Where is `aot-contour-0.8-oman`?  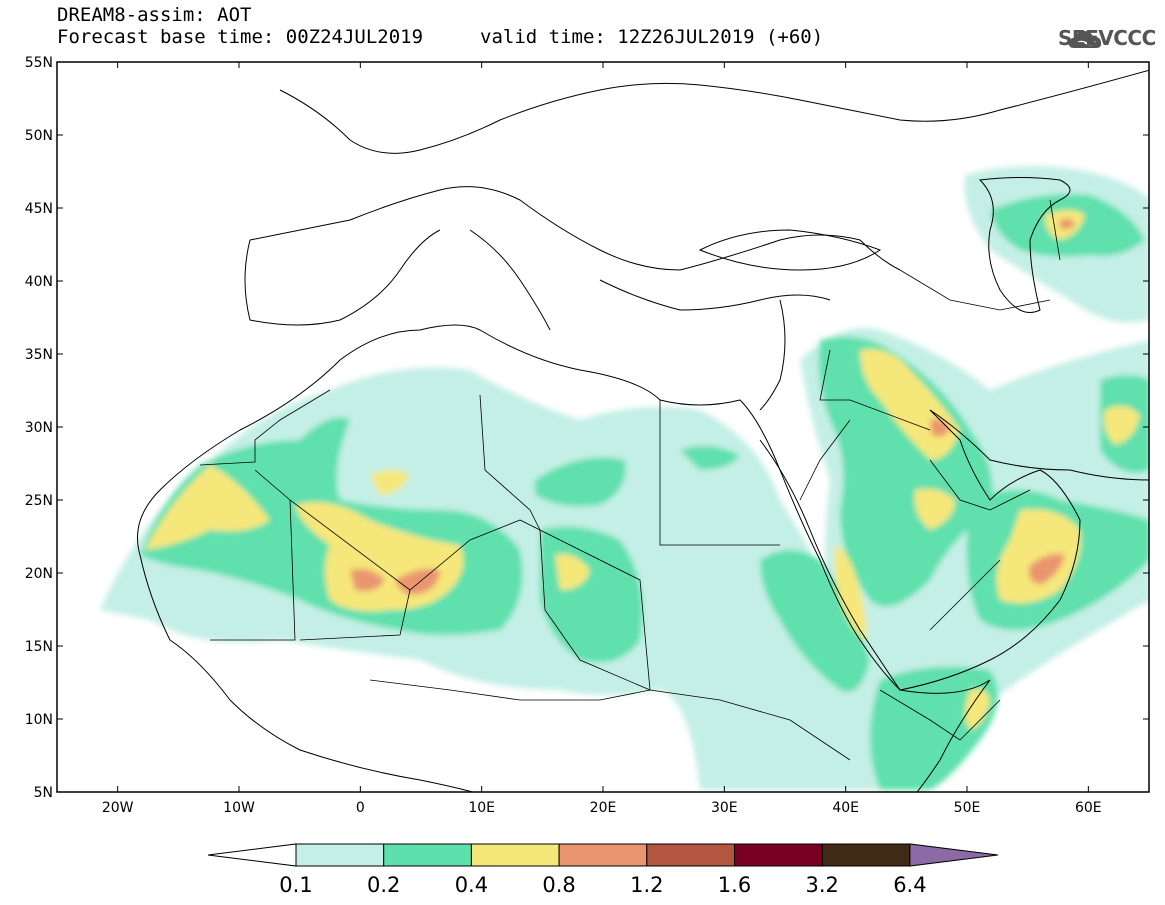
aot-contour-0.8-oman is located at coordinates (1046, 569).